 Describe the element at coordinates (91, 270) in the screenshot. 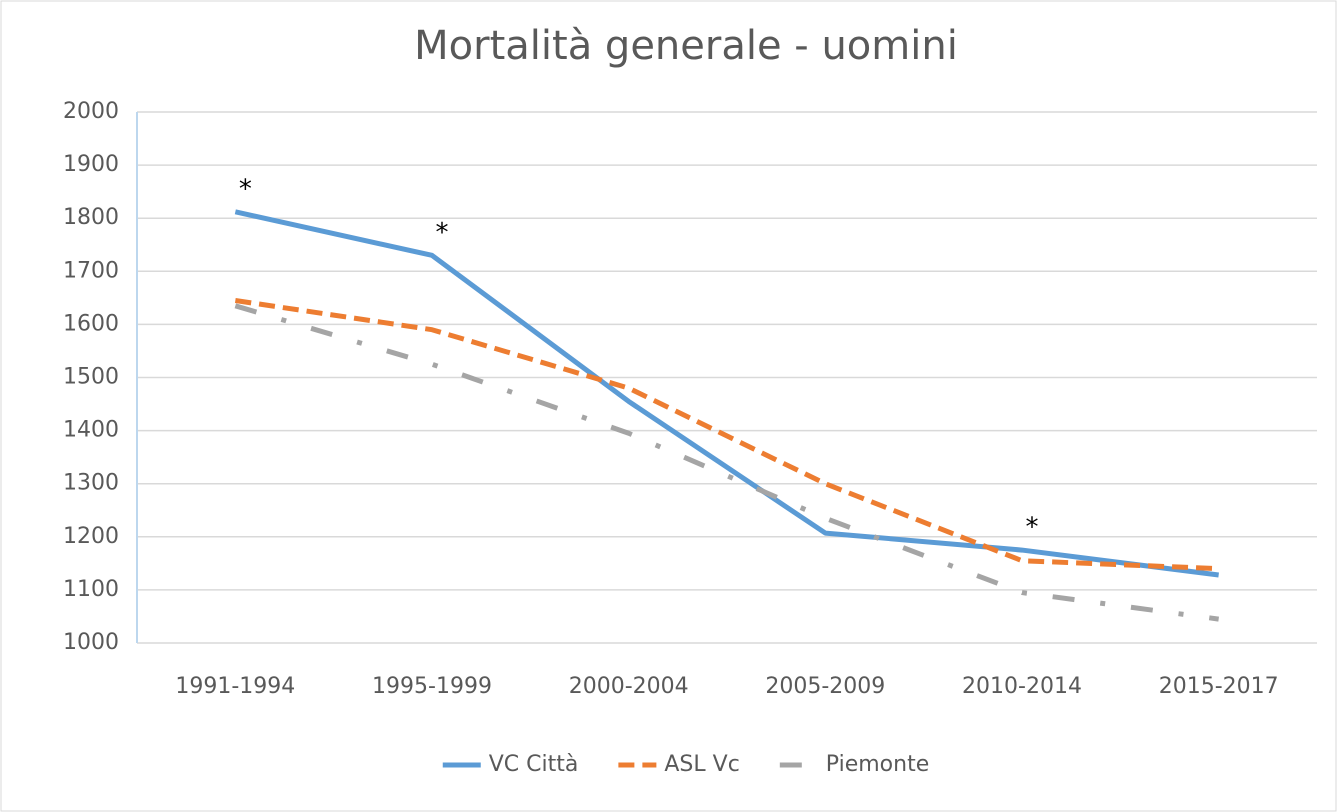

I see `y-tick-label: 1700` at that location.